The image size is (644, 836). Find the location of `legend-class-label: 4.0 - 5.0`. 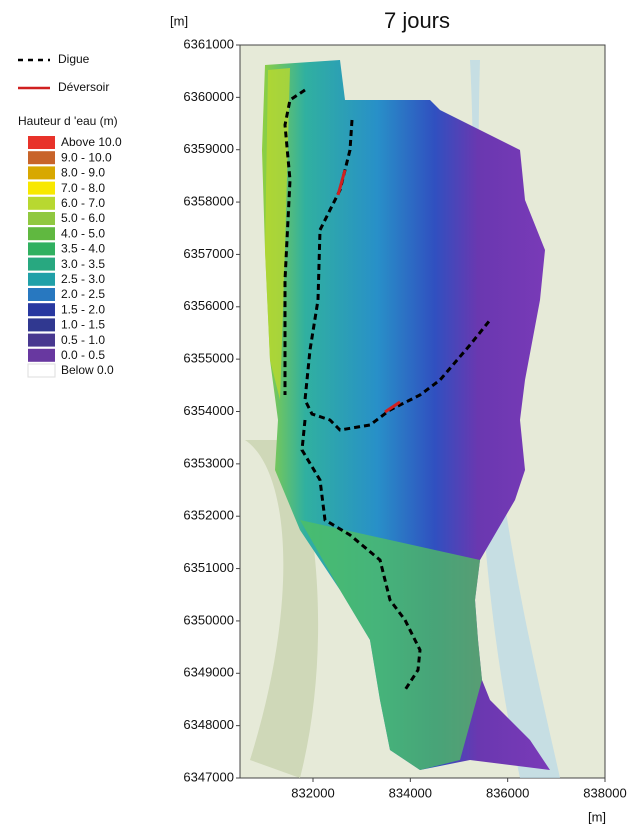

legend-class-label: 4.0 - 5.0 is located at coordinates (83, 233).